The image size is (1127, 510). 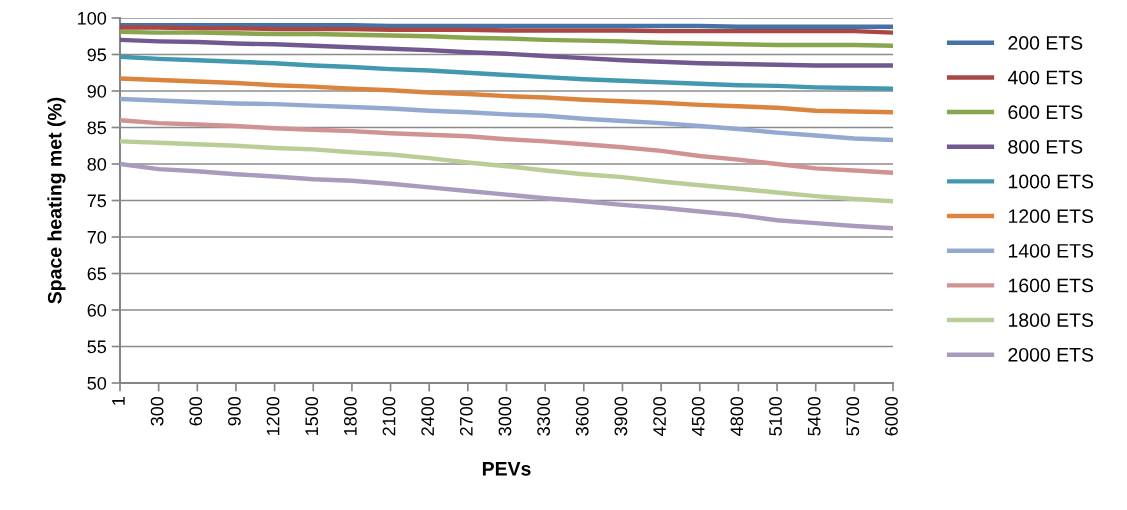 What do you see at coordinates (506, 469) in the screenshot?
I see `x-axis-title: PEVs` at bounding box center [506, 469].